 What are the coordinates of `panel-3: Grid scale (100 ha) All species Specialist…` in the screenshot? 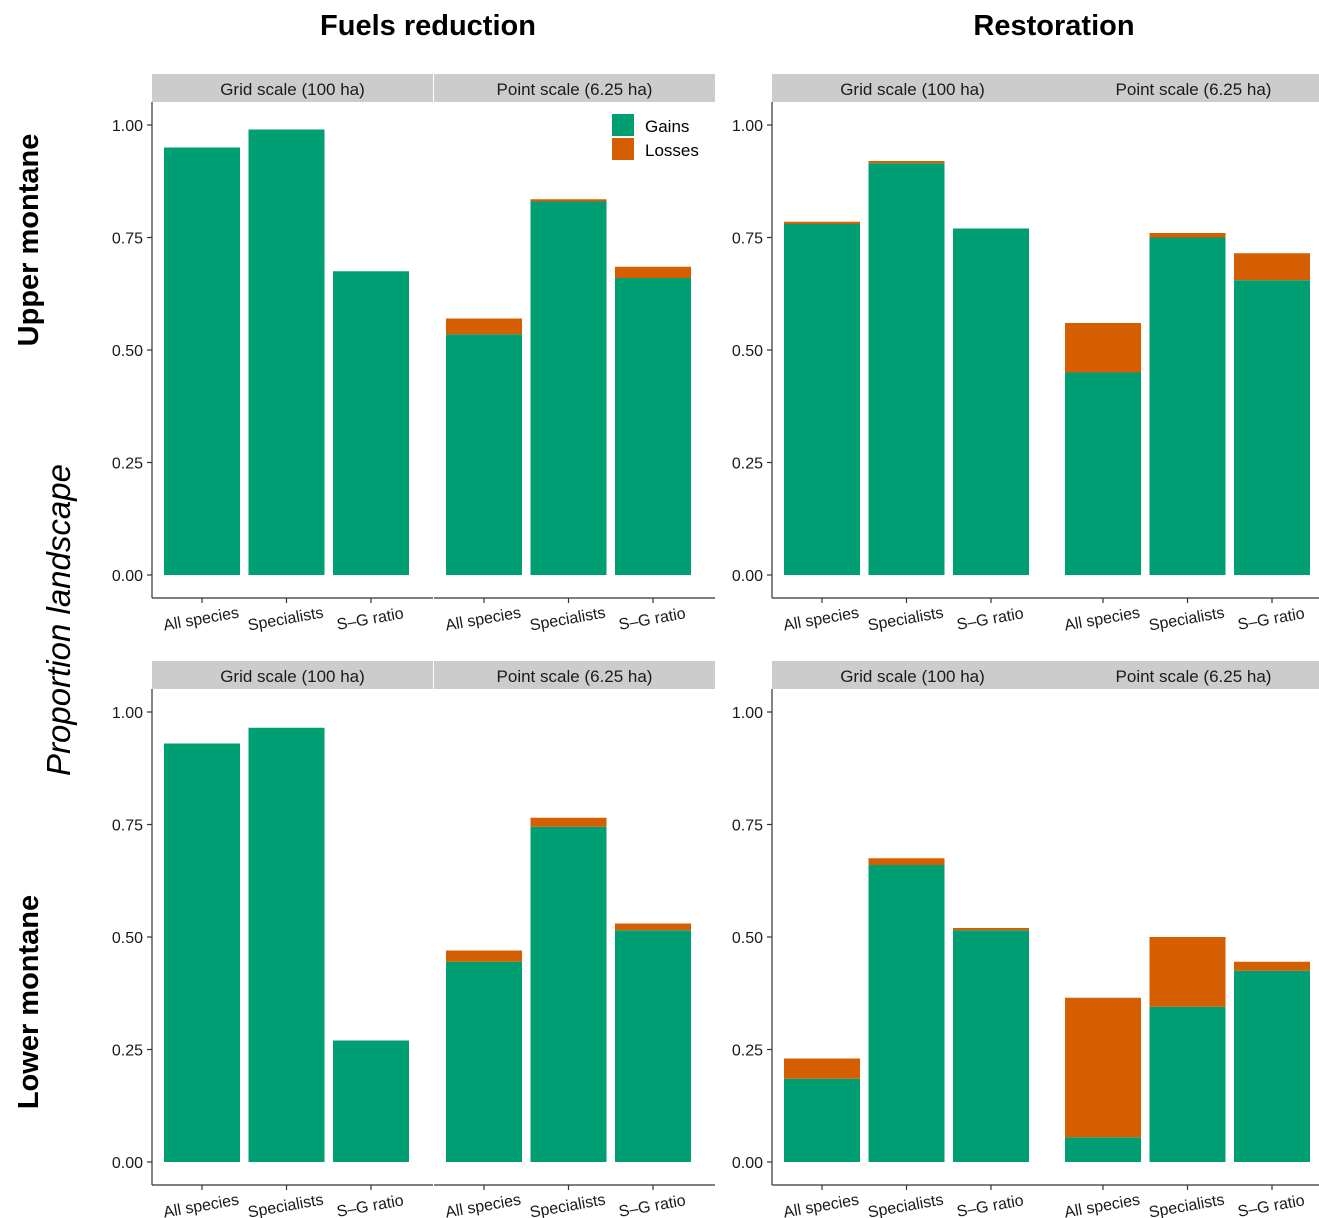 It's located at (892, 354).